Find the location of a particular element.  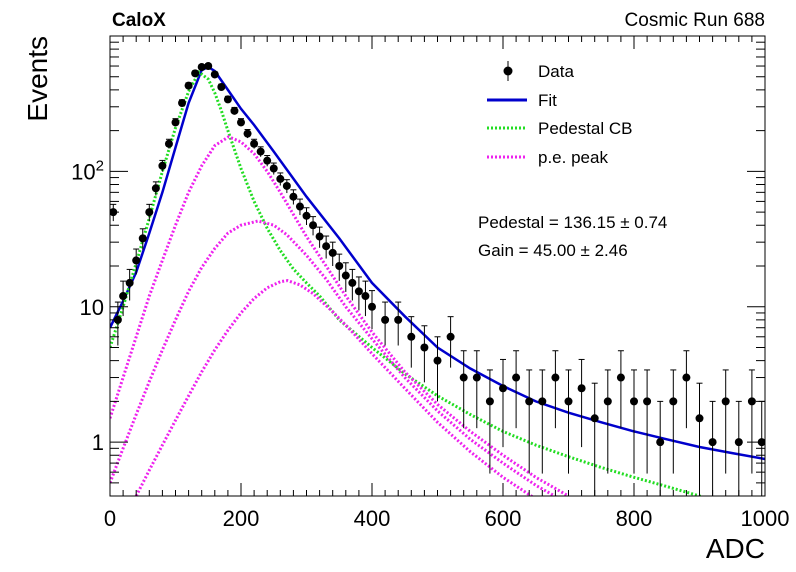

run-label: Cosmic Run 688 is located at coordinates (695, 20).